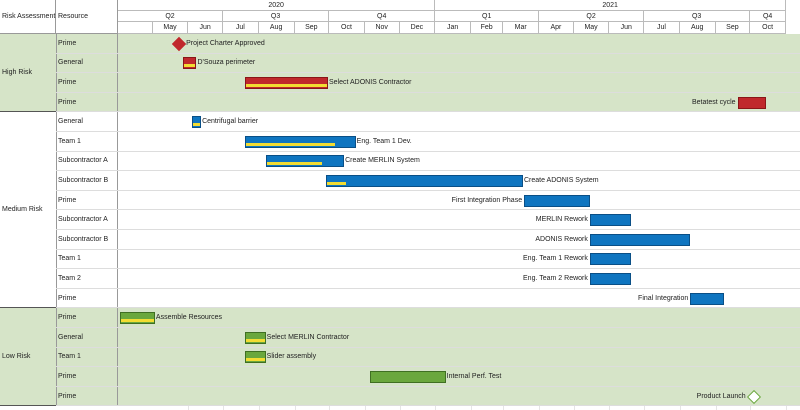 This screenshot has width=800, height=410. What do you see at coordinates (17, 73) in the screenshot?
I see `risk-group-label: High Risk` at bounding box center [17, 73].